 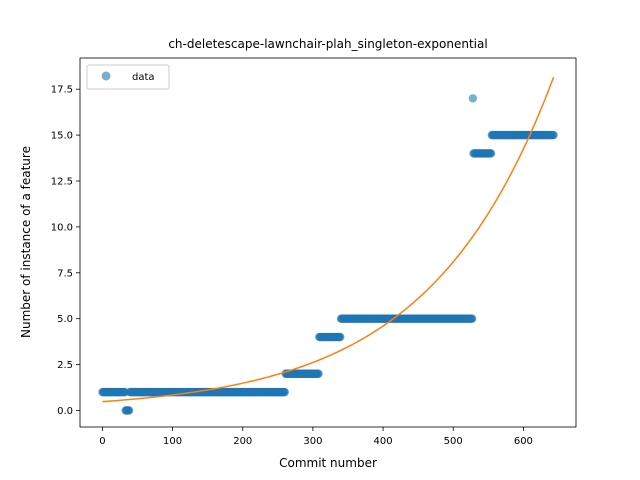 I want to click on y-tick-label: 12.5, so click(x=62, y=182).